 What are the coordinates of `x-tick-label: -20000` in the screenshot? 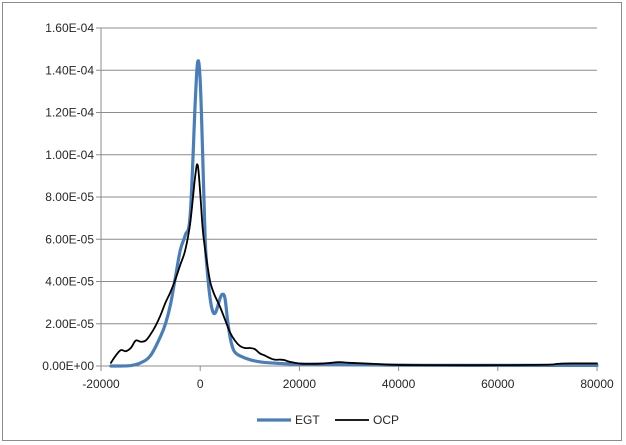 It's located at (101, 384).